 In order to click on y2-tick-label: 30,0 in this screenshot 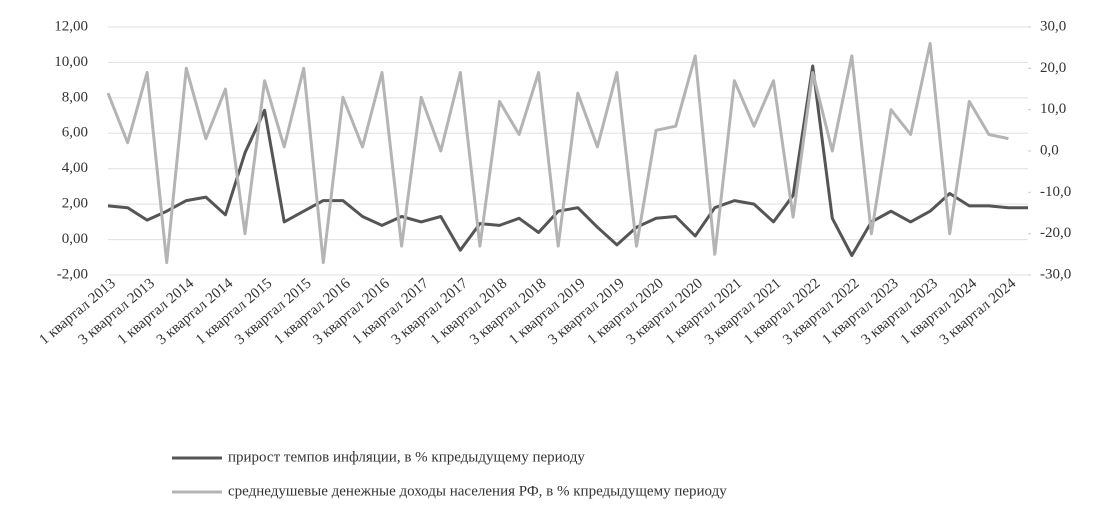, I will do `click(1053, 26)`.